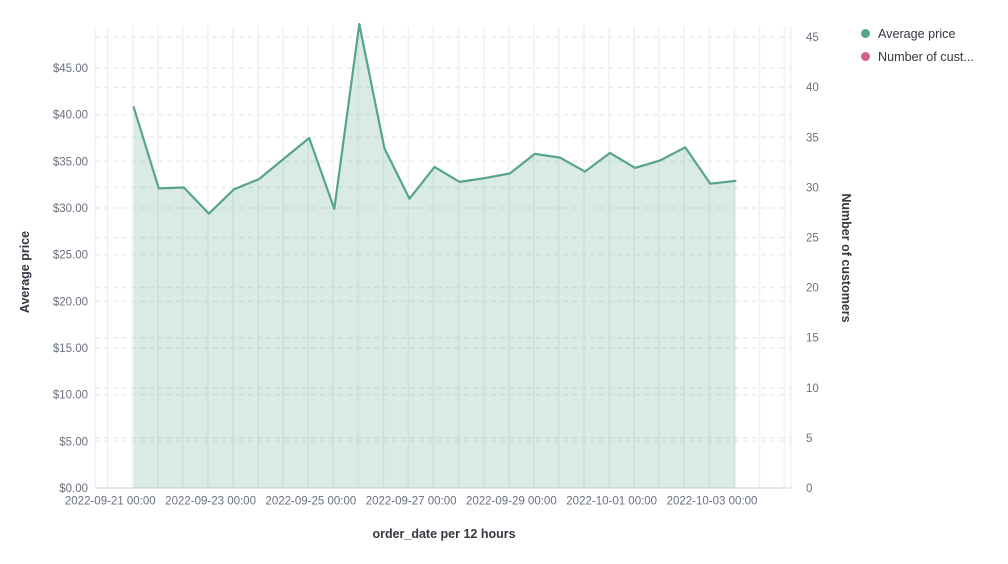 The height and width of the screenshot is (564, 1008). I want to click on y-left-tick-label: $0.00, so click(73, 489).